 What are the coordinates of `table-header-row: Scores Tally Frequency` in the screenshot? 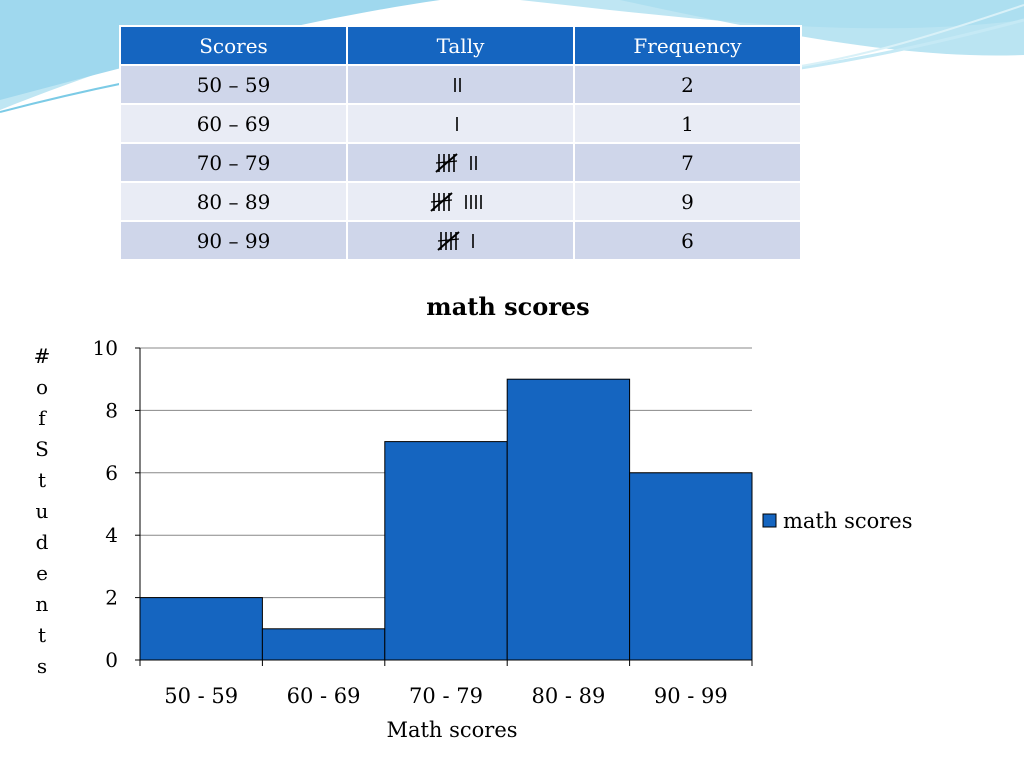 It's located at (460, 45).